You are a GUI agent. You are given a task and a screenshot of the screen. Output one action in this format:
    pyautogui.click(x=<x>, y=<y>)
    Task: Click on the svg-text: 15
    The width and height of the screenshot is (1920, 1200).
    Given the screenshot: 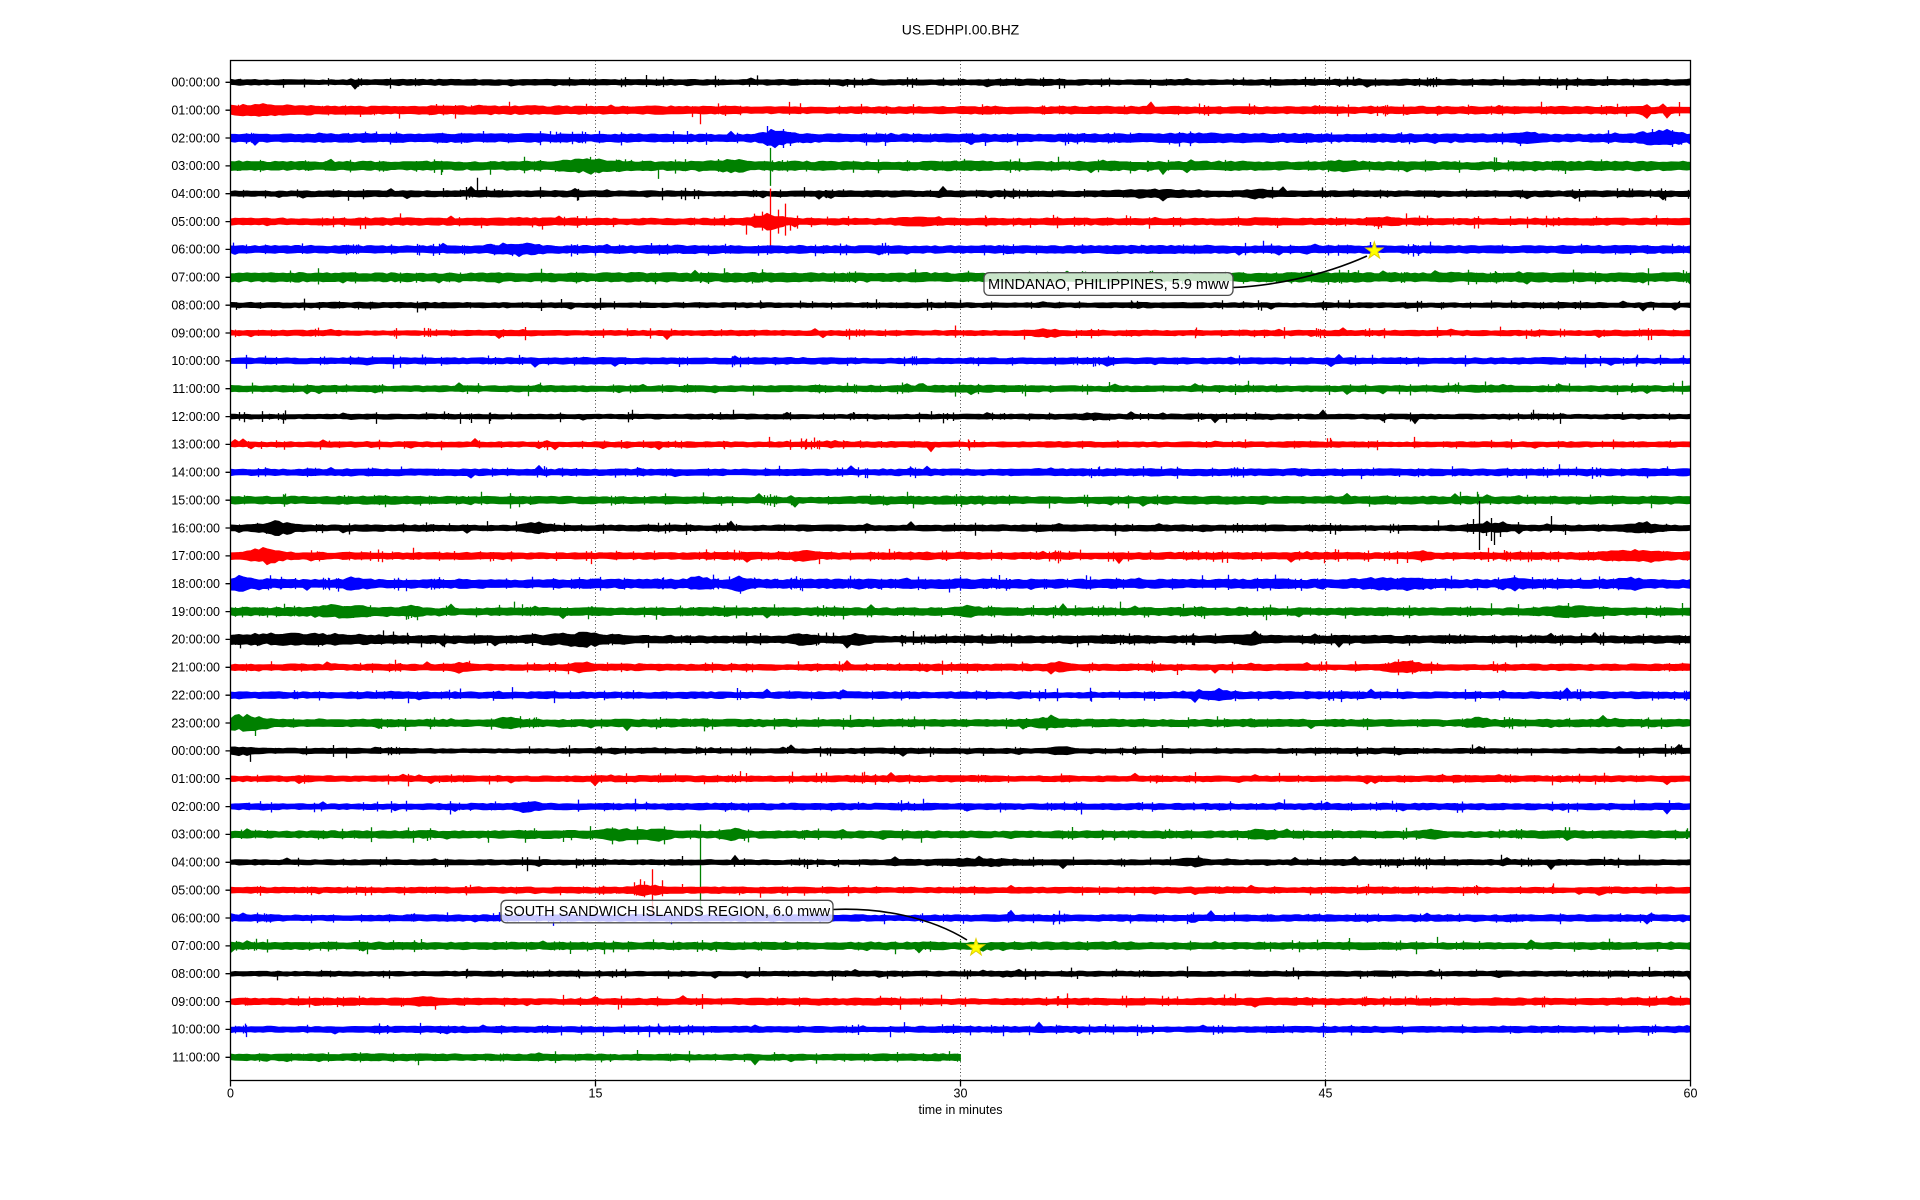 What is the action you would take?
    pyautogui.click(x=596, y=1094)
    